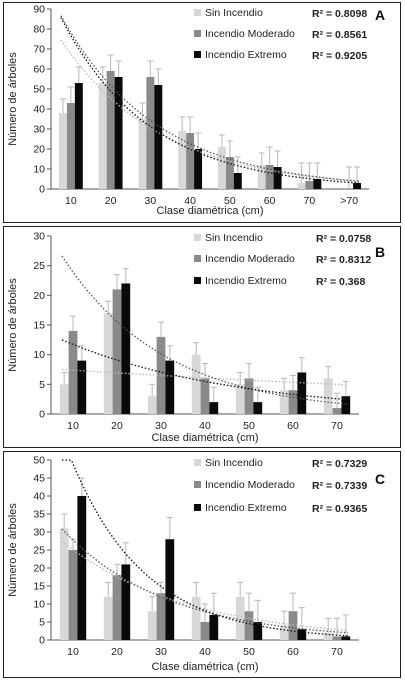 The height and width of the screenshot is (682, 405). Describe the element at coordinates (339, 35) in the screenshot. I see `r-squared-label: R² = 0.8561` at that location.